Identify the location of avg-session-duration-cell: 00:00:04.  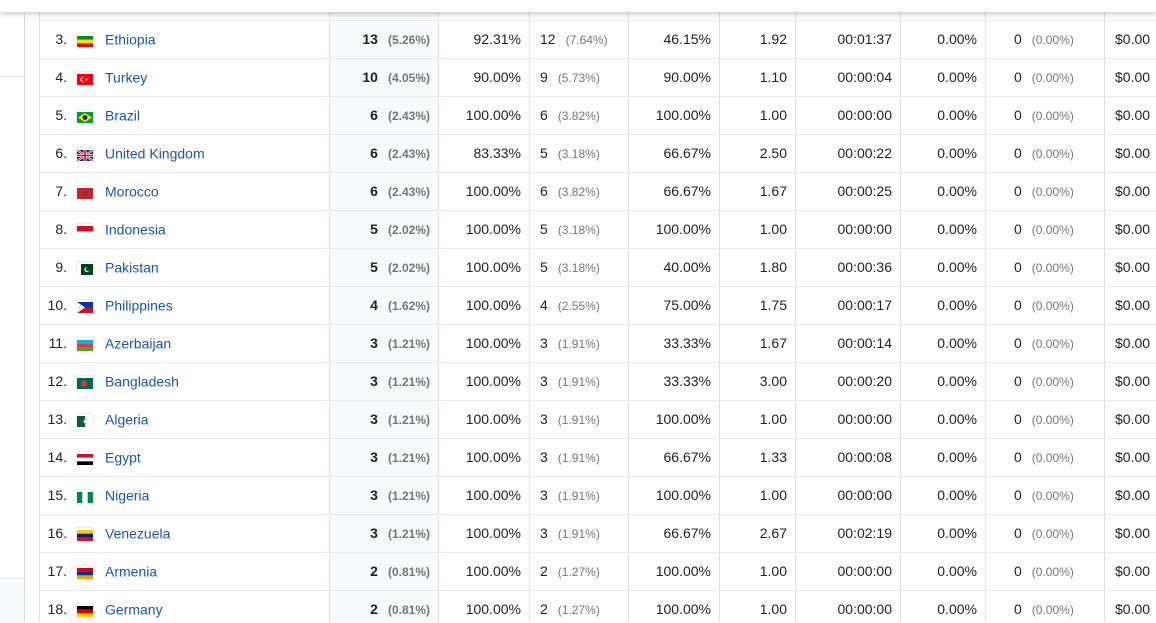
(848, 77).